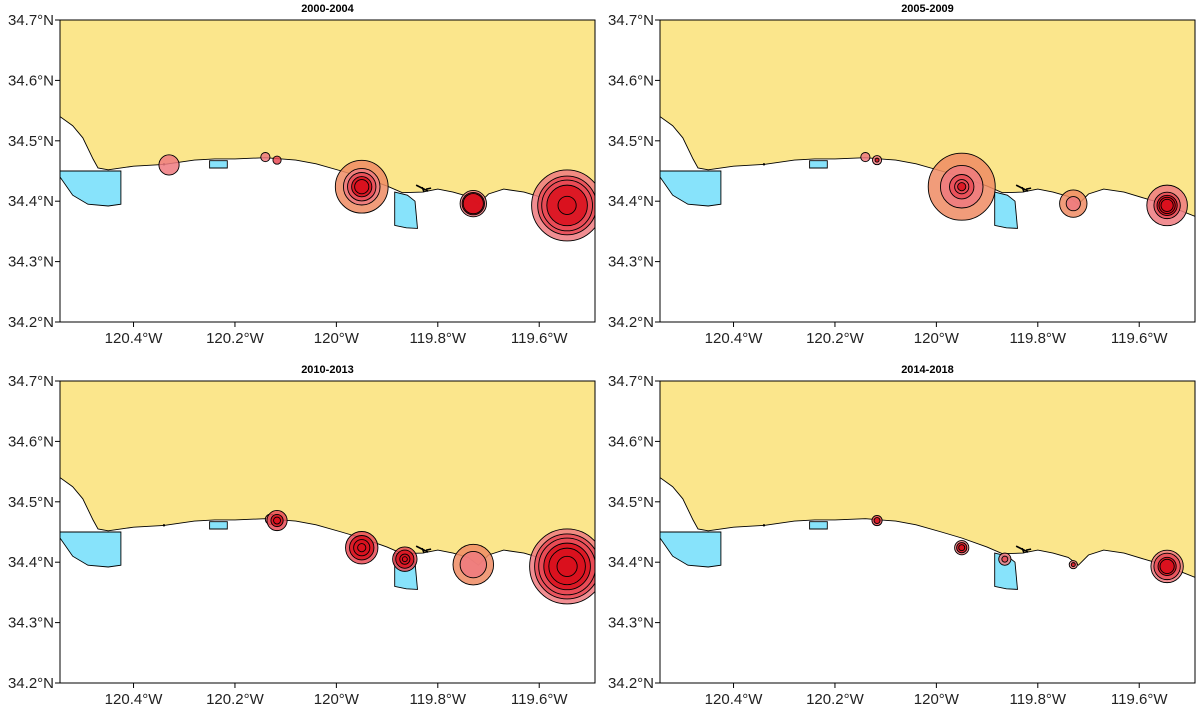 This screenshot has width=1200, height=720. Describe the element at coordinates (927, 370) in the screenshot. I see `panel-title: 2014-2018` at that location.